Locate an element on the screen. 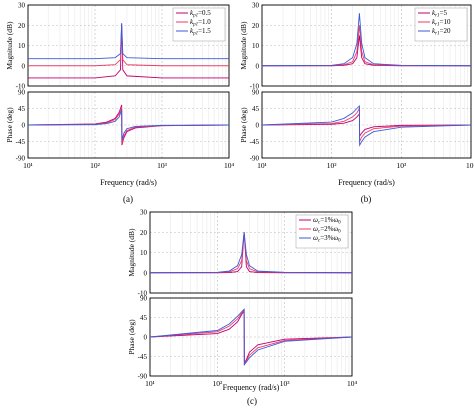  panel-c-magnitude-series-group is located at coordinates (251, 253).